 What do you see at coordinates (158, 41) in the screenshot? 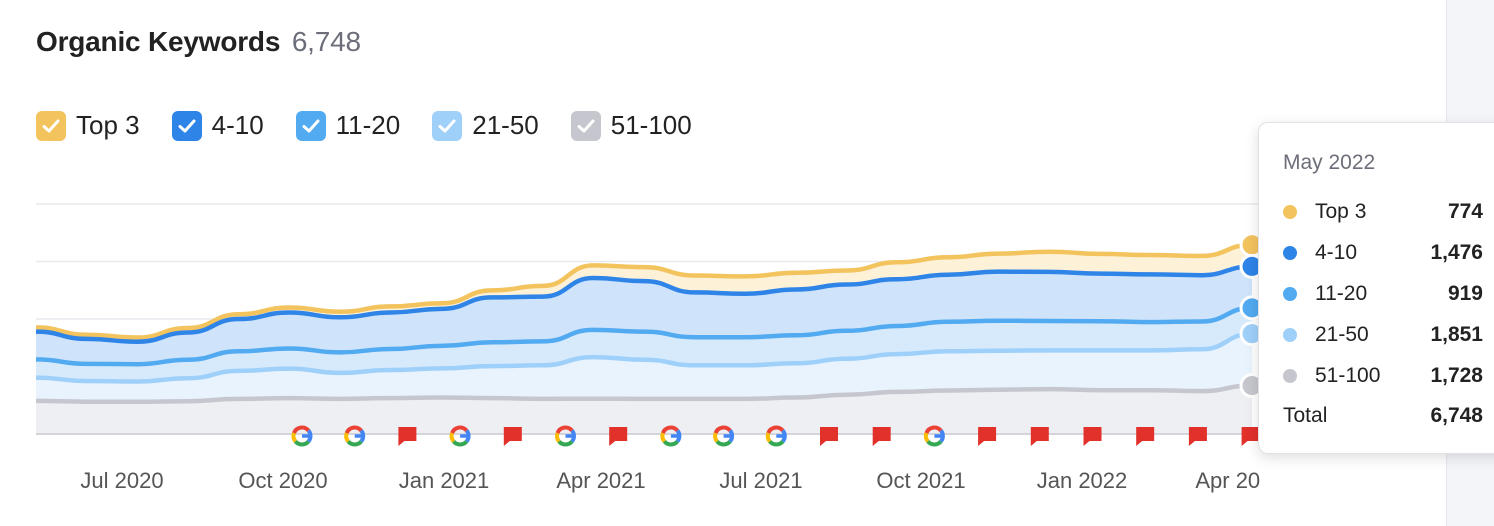
I see `title-label: Organic Keywords` at bounding box center [158, 41].